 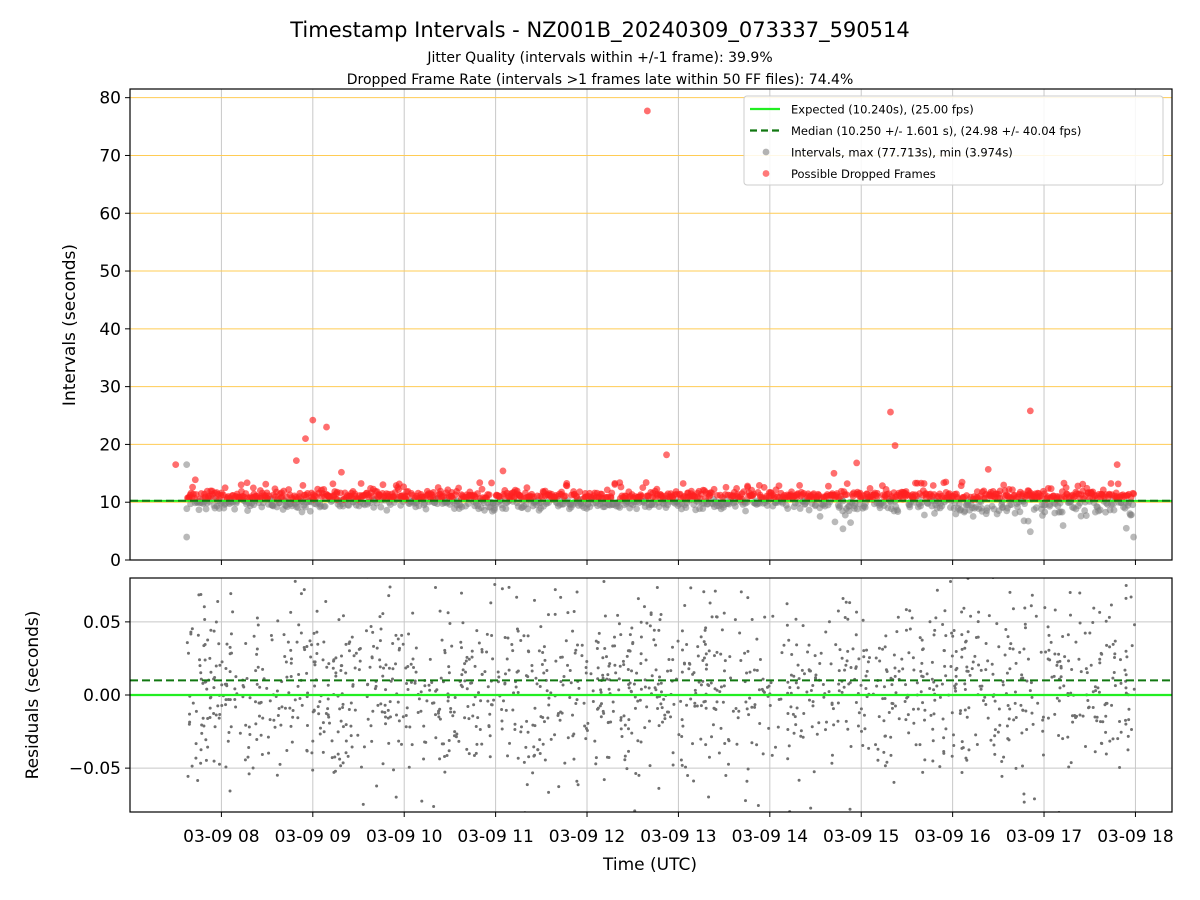 I want to click on residuals-yticks: 0.05 0.00 −0.05, so click(x=99, y=696).